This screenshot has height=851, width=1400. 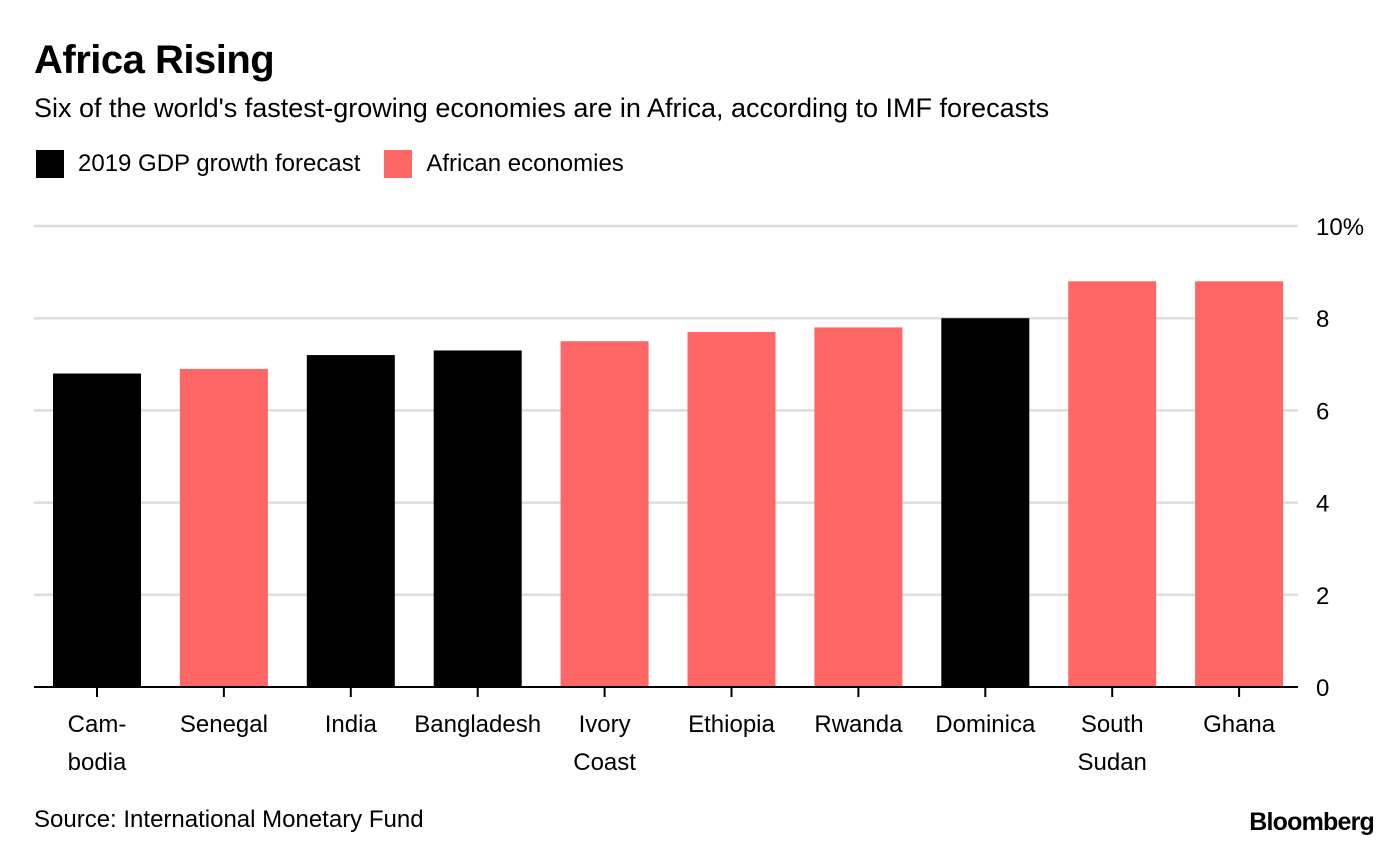 What do you see at coordinates (1322, 688) in the screenshot?
I see `y-tick-label: 0` at bounding box center [1322, 688].